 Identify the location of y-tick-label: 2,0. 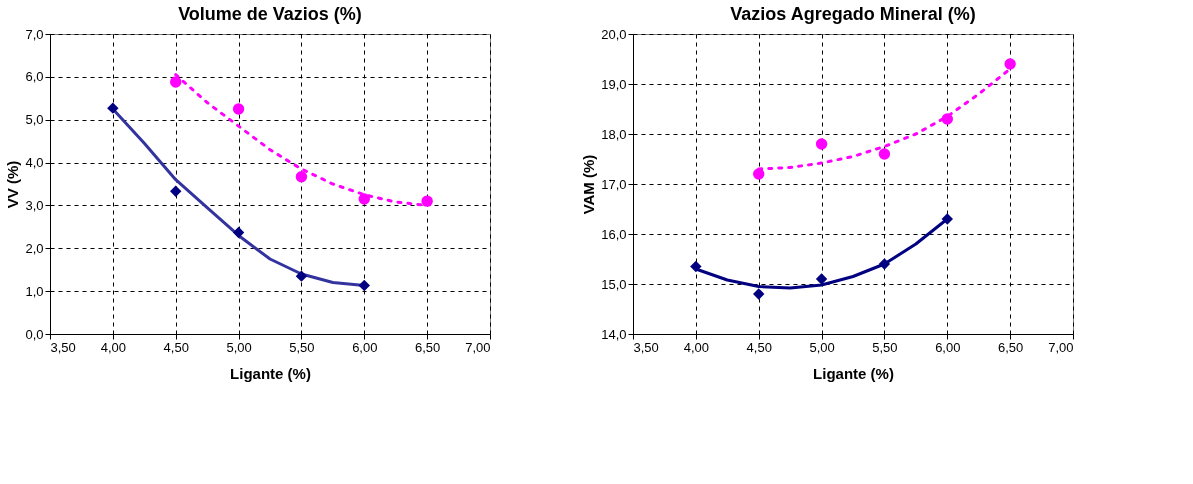
(34, 248).